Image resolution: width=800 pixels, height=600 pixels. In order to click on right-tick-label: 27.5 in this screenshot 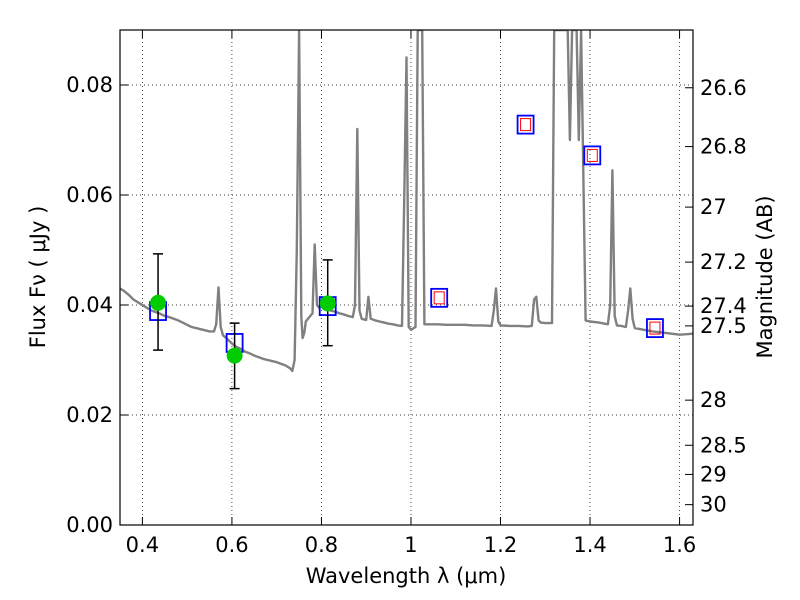, I will do `click(723, 326)`.